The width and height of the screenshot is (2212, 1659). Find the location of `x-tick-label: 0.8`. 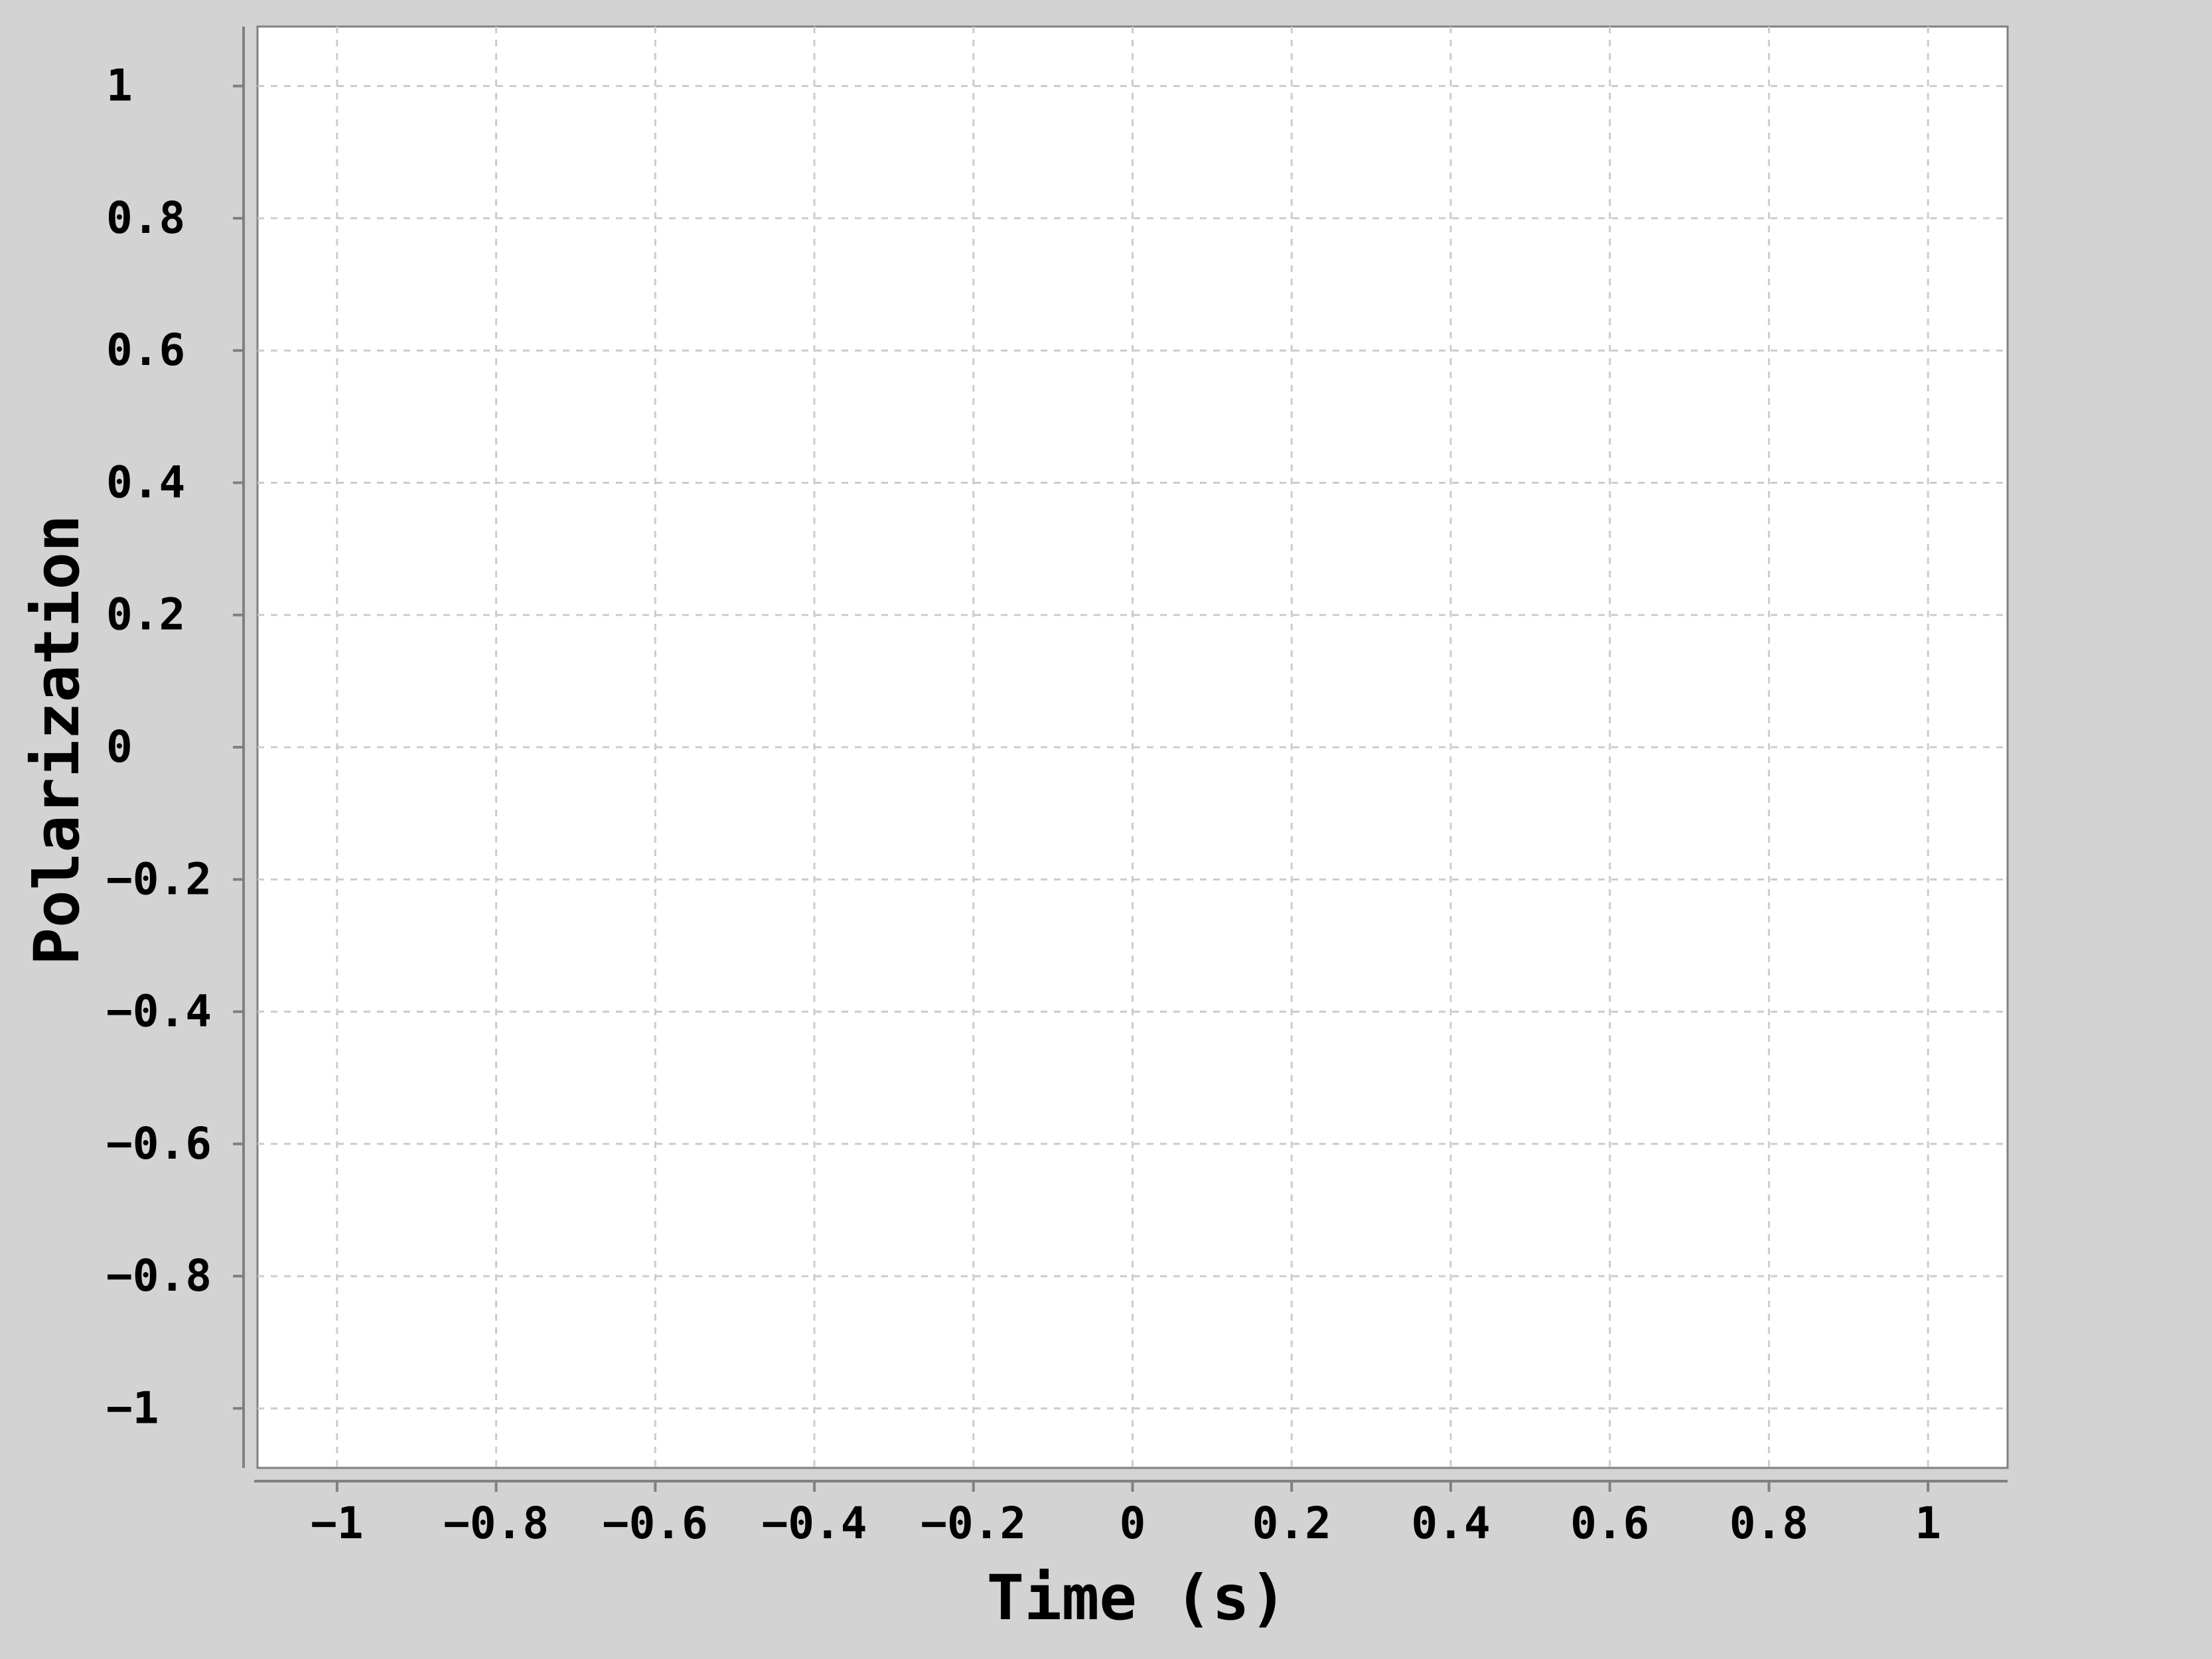

x-tick-label: 0.8 is located at coordinates (1769, 1523).